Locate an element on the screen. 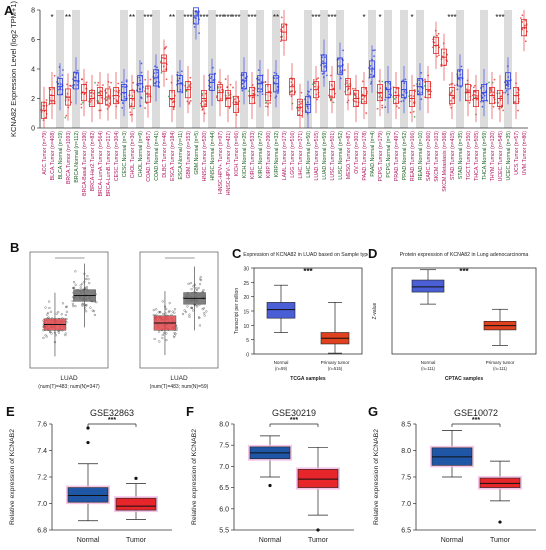 The image size is (546, 550). panel-f-x-tick-label: Normal is located at coordinates (270, 540).